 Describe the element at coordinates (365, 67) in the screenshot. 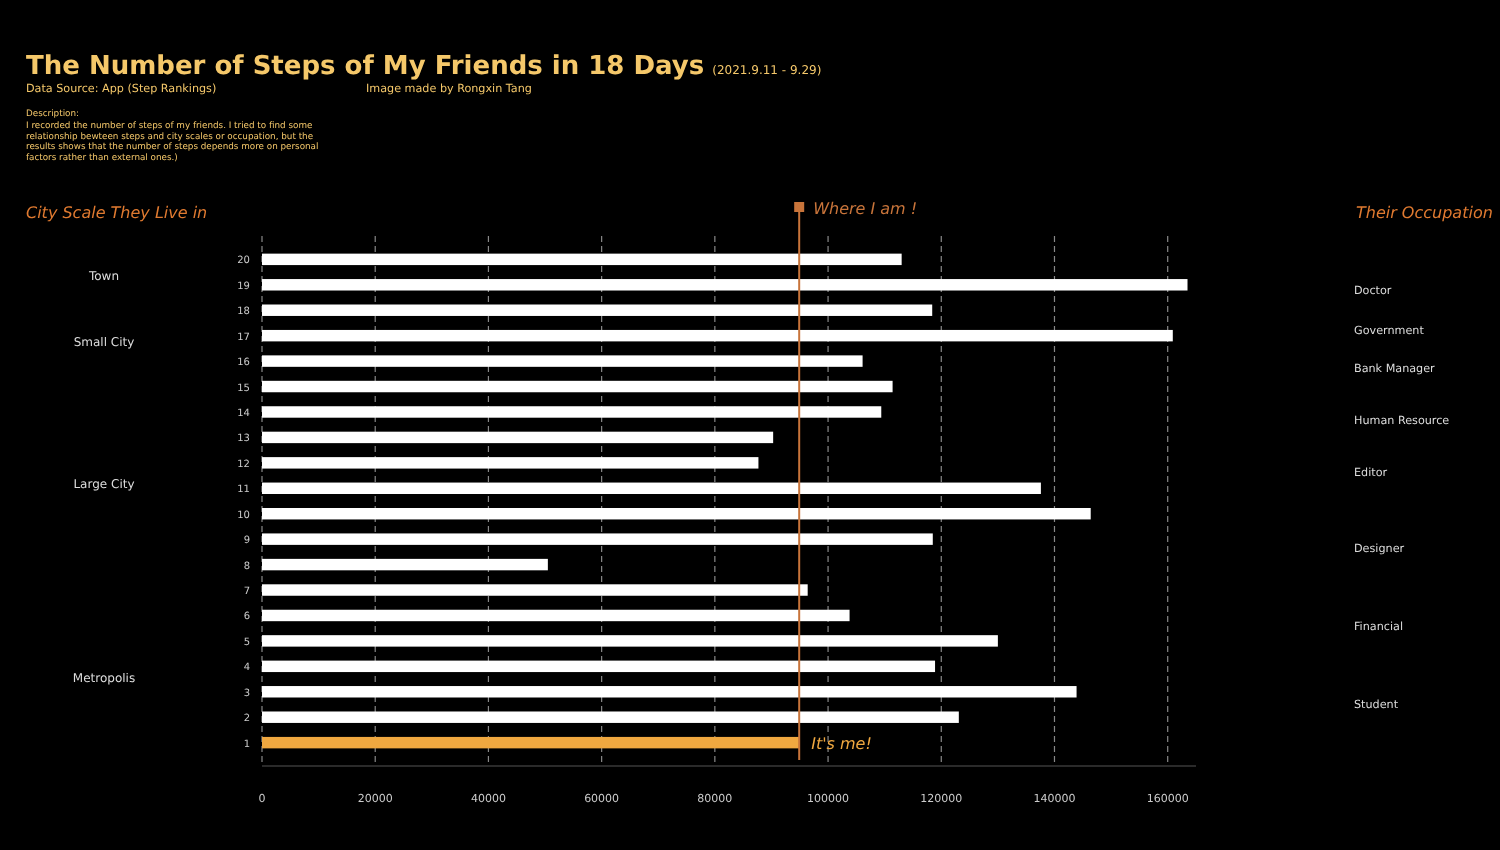

I see `chart-title: The Number of Steps of My Friends in 18 Days` at that location.